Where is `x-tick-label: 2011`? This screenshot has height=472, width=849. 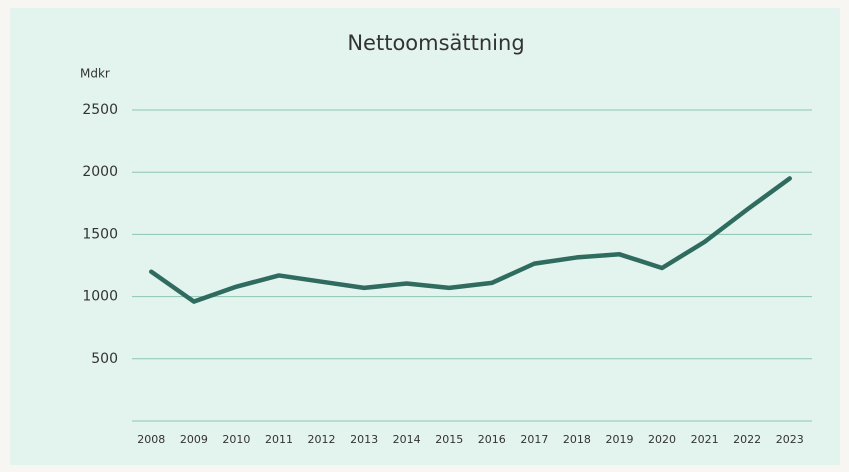
x-tick-label: 2011 is located at coordinates (279, 439).